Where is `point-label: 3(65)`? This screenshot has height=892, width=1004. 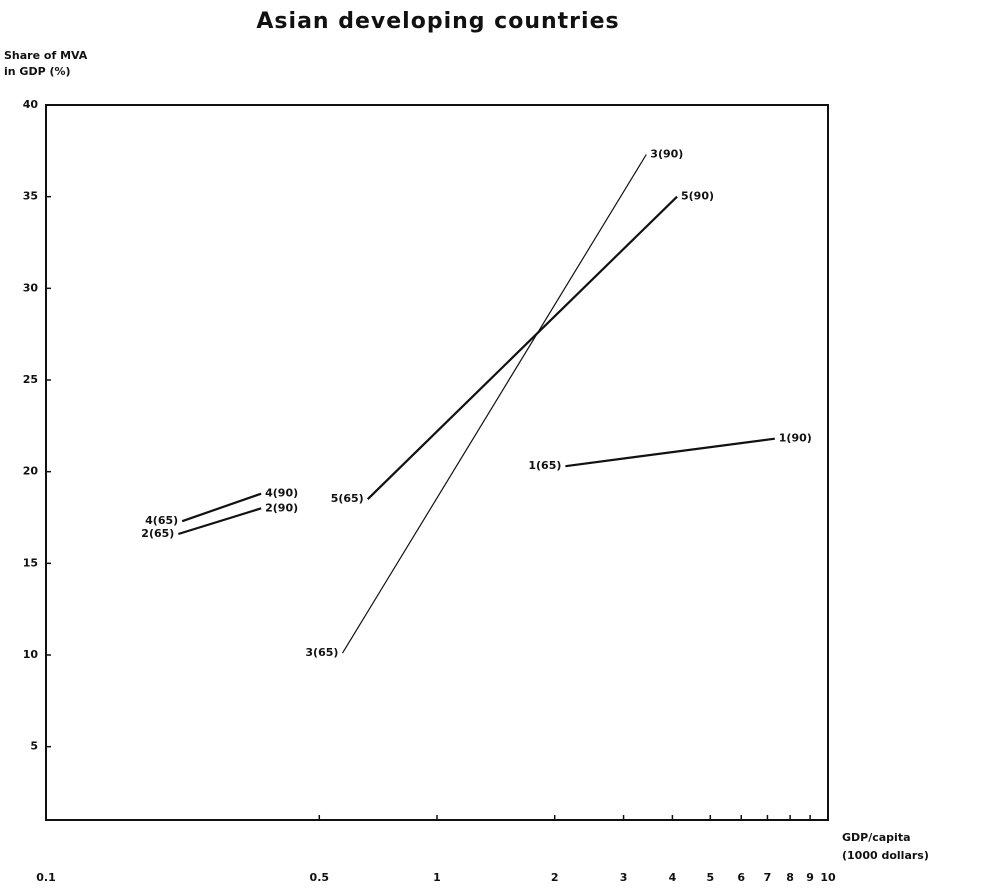
point-label: 3(65) is located at coordinates (321, 652).